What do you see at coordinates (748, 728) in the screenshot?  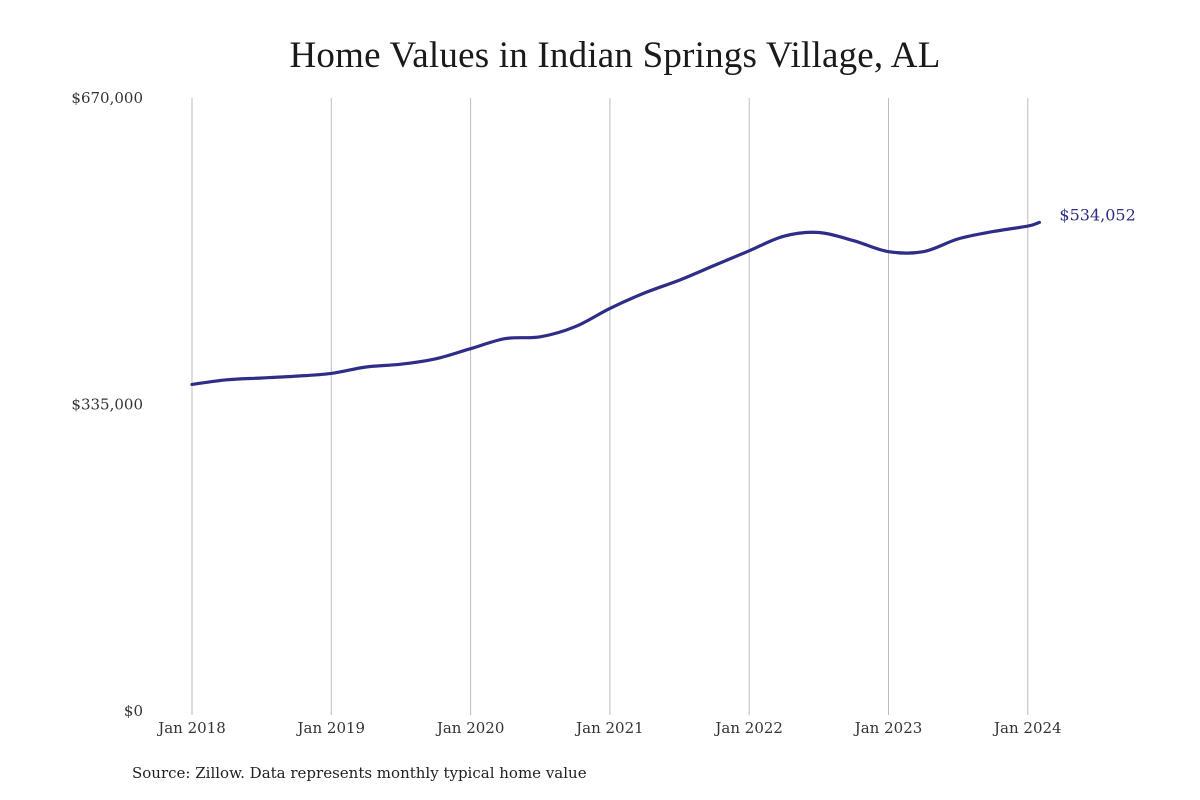 I see `x-tick-label: Jan 2022` at bounding box center [748, 728].